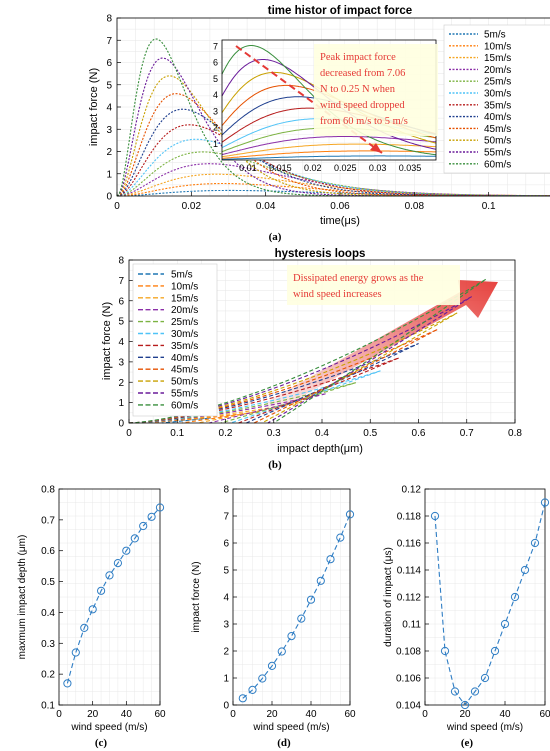 This screenshot has width=550, height=751. Describe the element at coordinates (340, 206) in the screenshot. I see `x-tick-label: 0.06` at that location.